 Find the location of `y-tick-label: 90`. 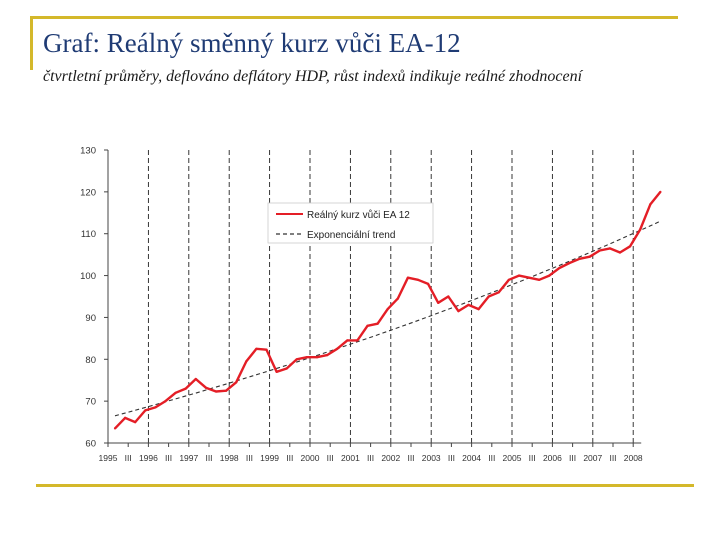

y-tick-label: 90 is located at coordinates (90, 318).